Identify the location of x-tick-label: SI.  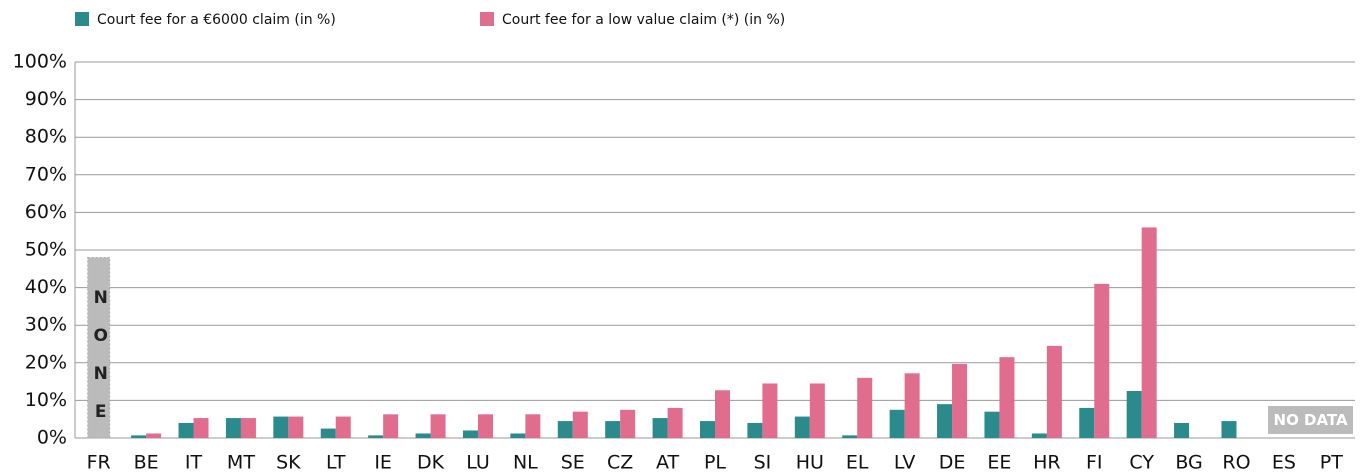
(763, 463).